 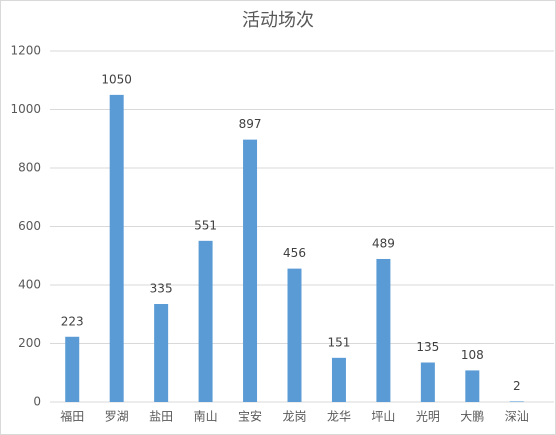 What do you see at coordinates (472, 355) in the screenshot?
I see `value-label: 108` at bounding box center [472, 355].